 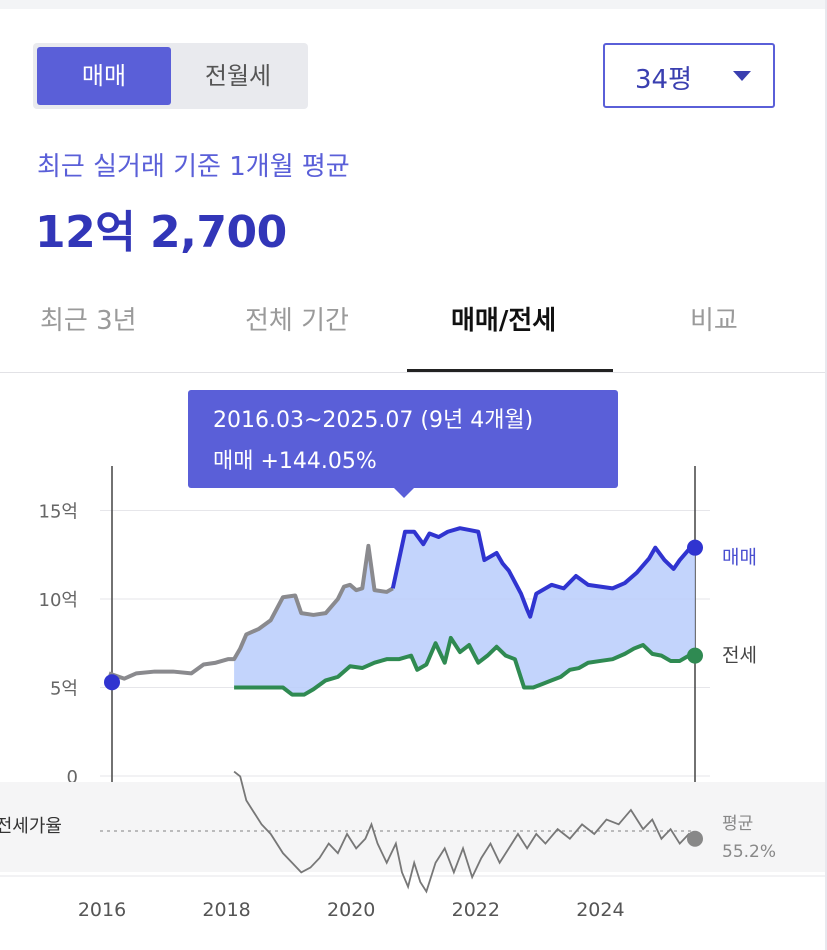 What do you see at coordinates (251, 612) in the screenshot?
I see `sale-history-line` at bounding box center [251, 612].